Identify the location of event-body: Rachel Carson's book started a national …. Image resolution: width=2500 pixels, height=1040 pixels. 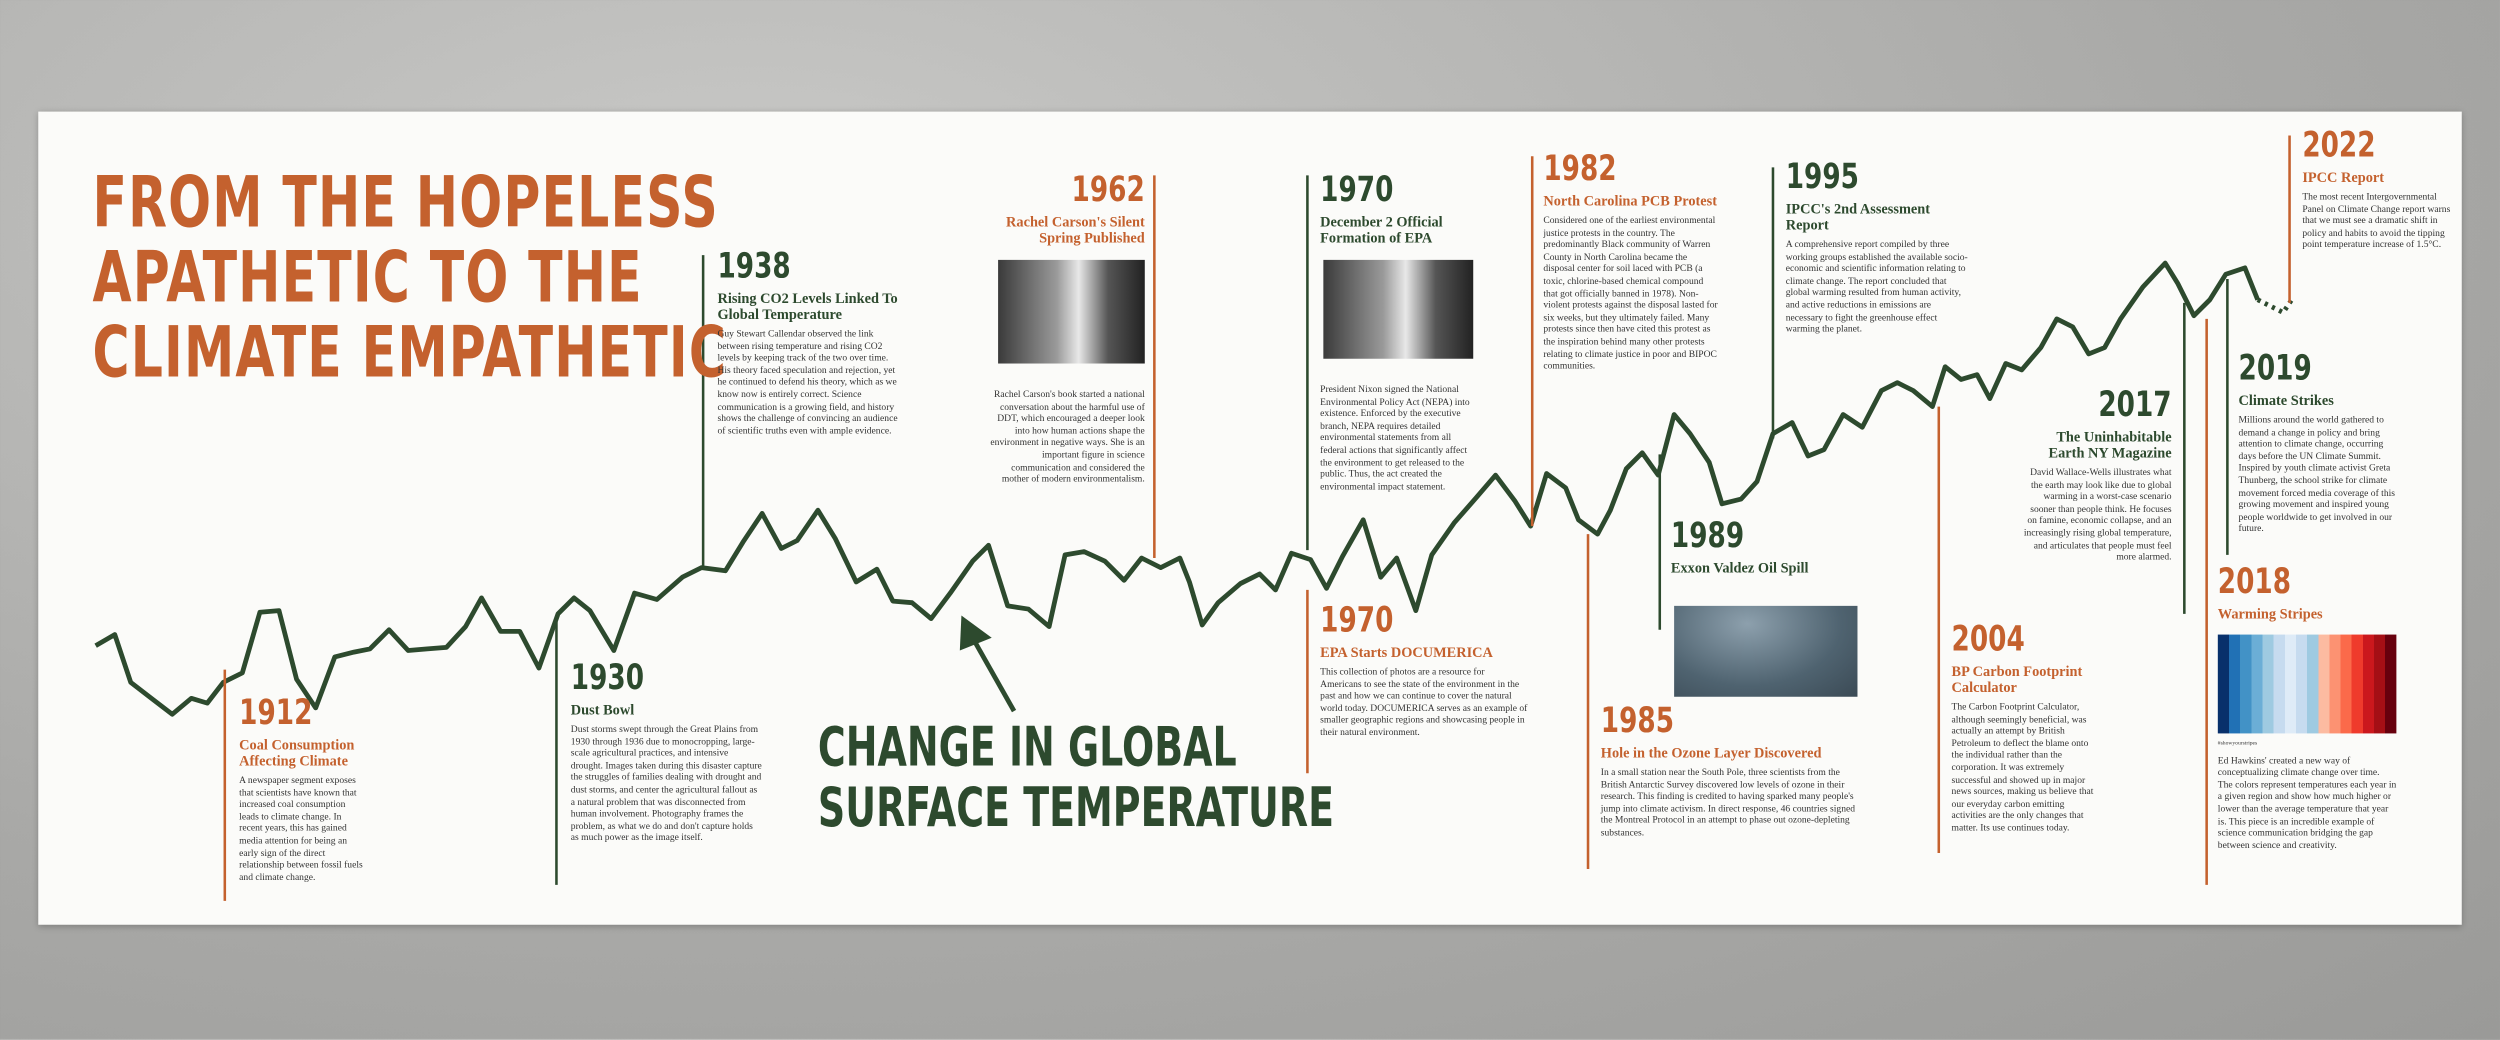
(1067, 437).